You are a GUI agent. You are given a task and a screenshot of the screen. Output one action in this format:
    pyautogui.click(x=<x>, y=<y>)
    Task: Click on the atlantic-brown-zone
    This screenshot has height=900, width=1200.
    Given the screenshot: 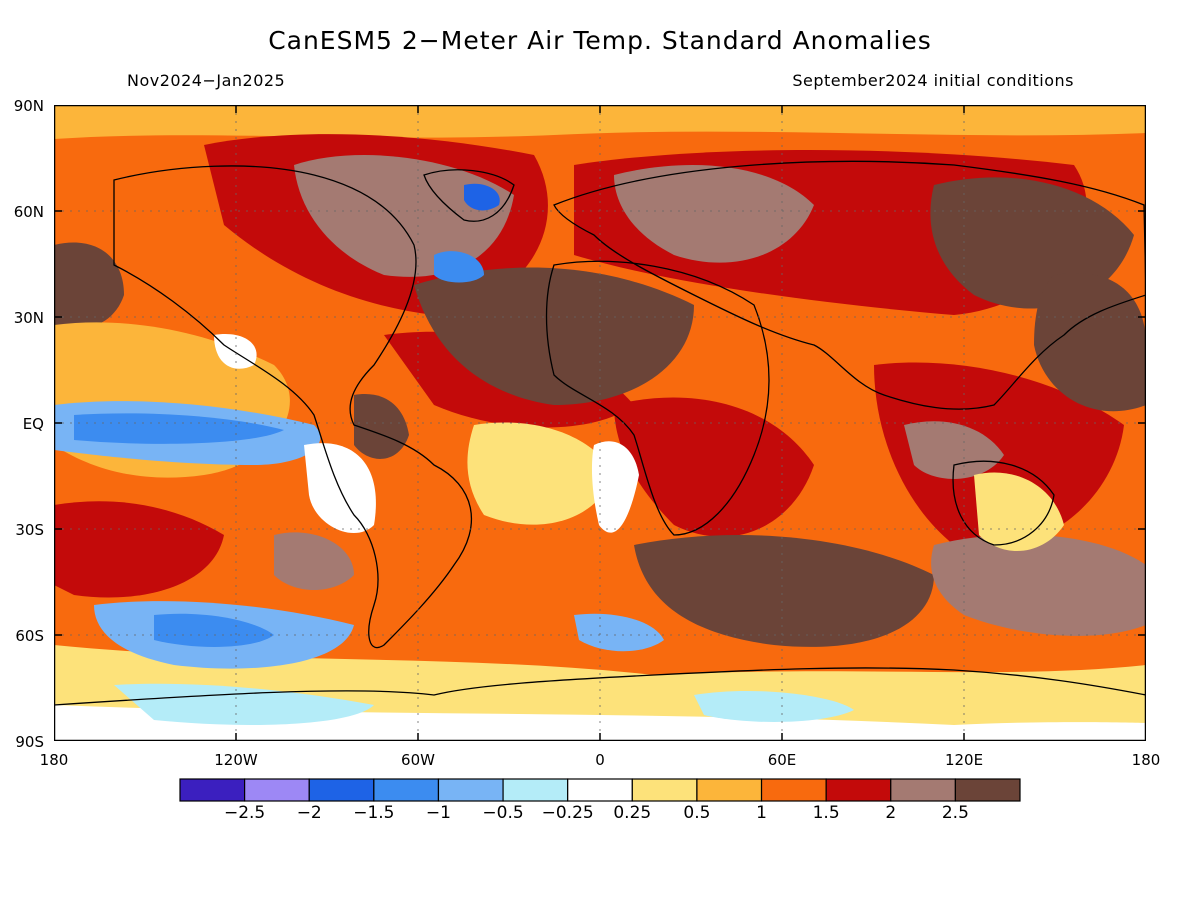 What is the action you would take?
    pyautogui.click(x=554, y=336)
    